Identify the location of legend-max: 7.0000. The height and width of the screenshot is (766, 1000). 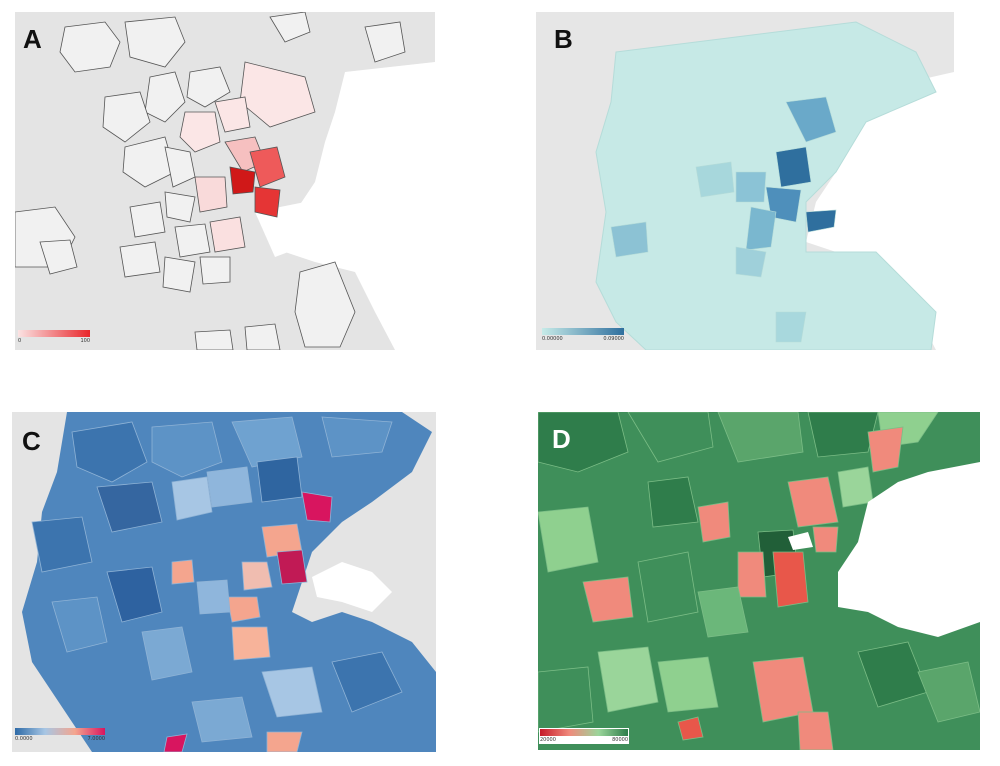
(96, 739).